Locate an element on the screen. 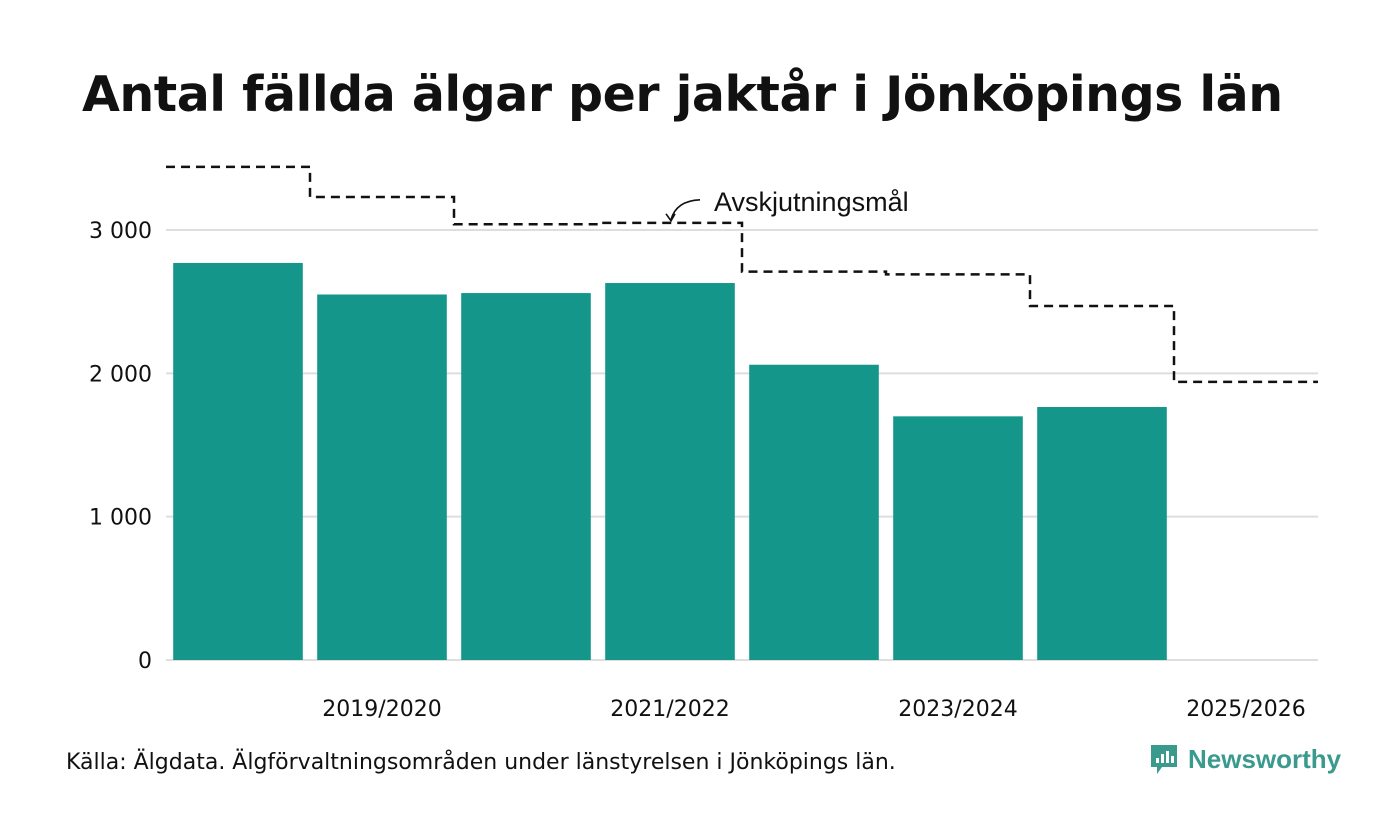 The height and width of the screenshot is (840, 1400). bar-2018-2019 is located at coordinates (238, 461).